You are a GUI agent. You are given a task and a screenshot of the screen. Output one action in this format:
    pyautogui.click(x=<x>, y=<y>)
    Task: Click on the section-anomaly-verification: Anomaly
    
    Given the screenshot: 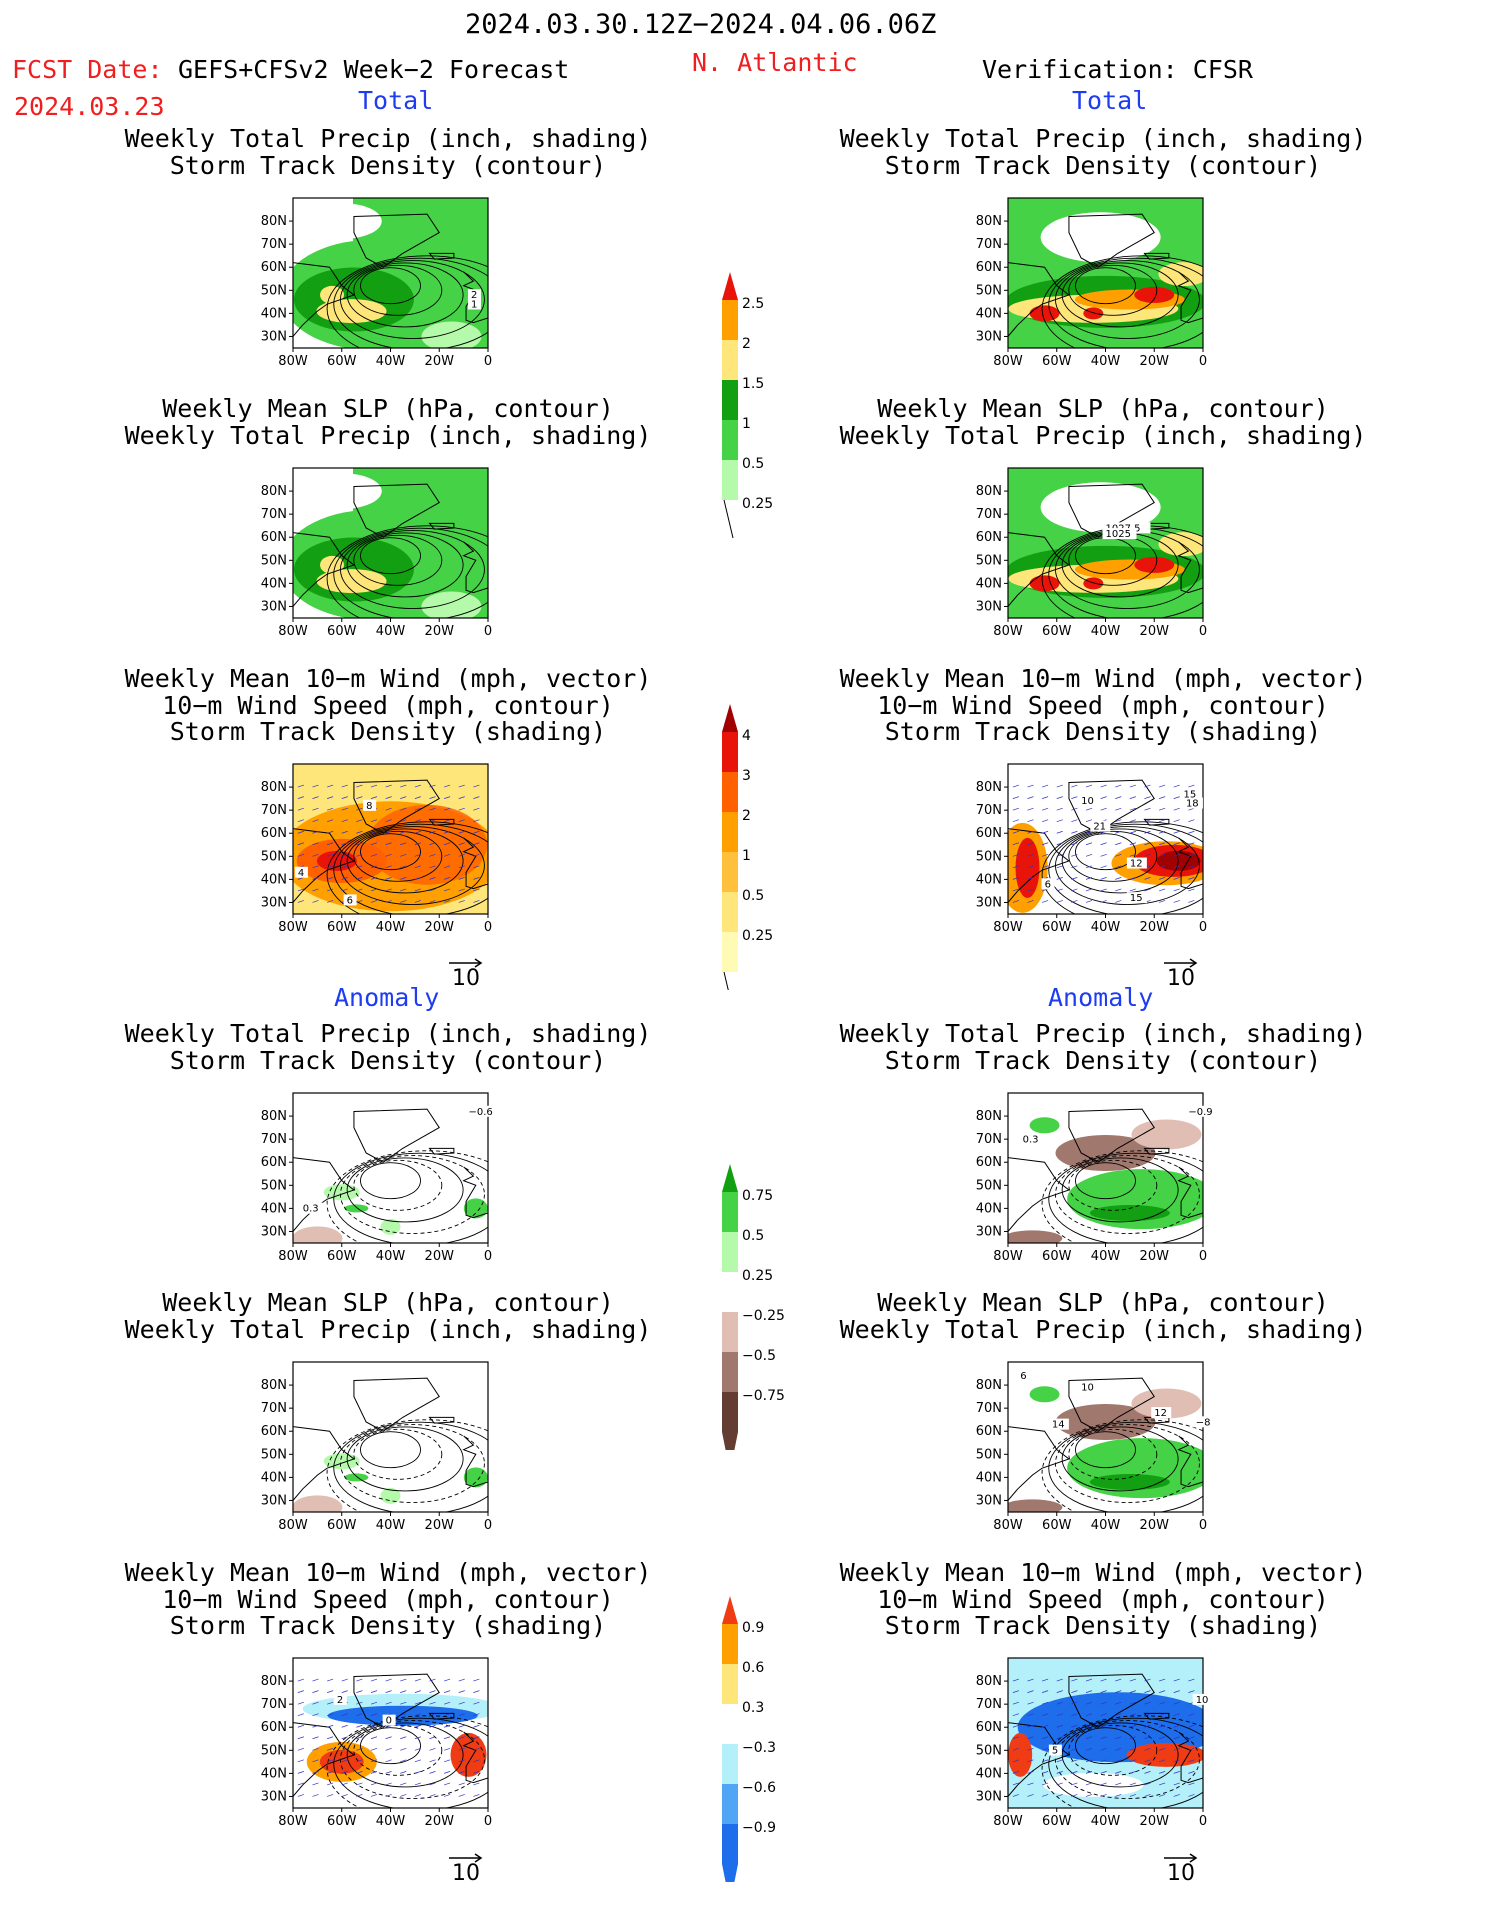 What is the action you would take?
    pyautogui.click(x=1101, y=997)
    